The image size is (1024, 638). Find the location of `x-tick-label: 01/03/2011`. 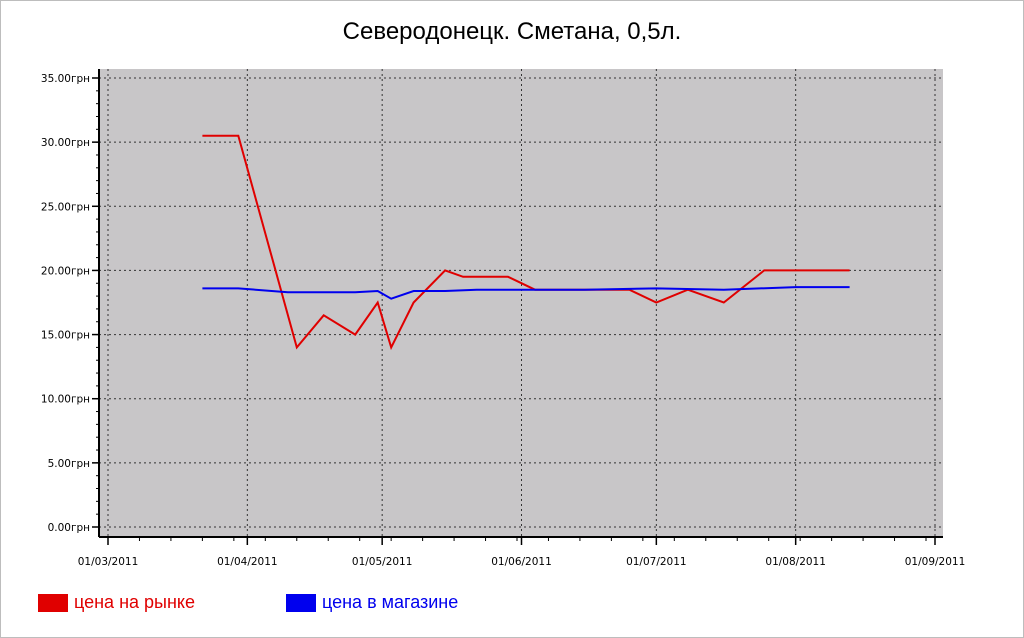

x-tick-label: 01/03/2011 is located at coordinates (108, 562).